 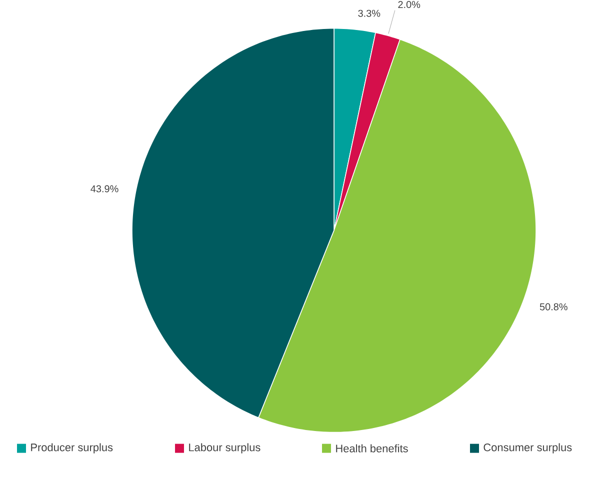 What do you see at coordinates (528, 448) in the screenshot?
I see `legend-label: Consumer surplus` at bounding box center [528, 448].